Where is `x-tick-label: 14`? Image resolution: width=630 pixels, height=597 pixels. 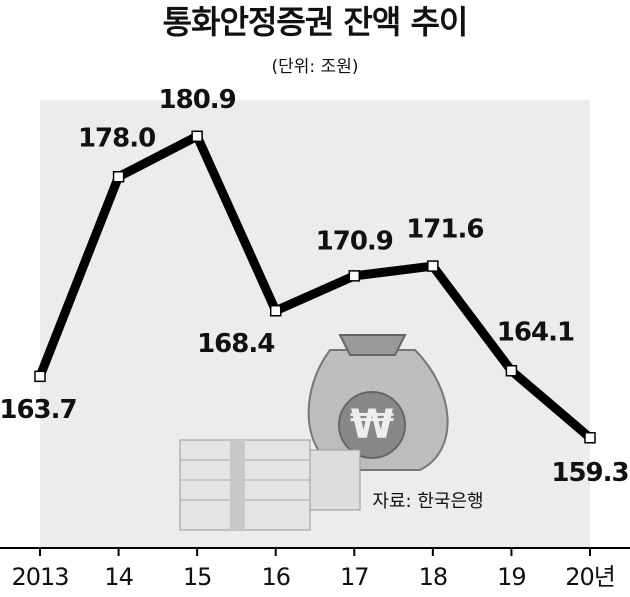
x-tick-label: 14 is located at coordinates (118, 577).